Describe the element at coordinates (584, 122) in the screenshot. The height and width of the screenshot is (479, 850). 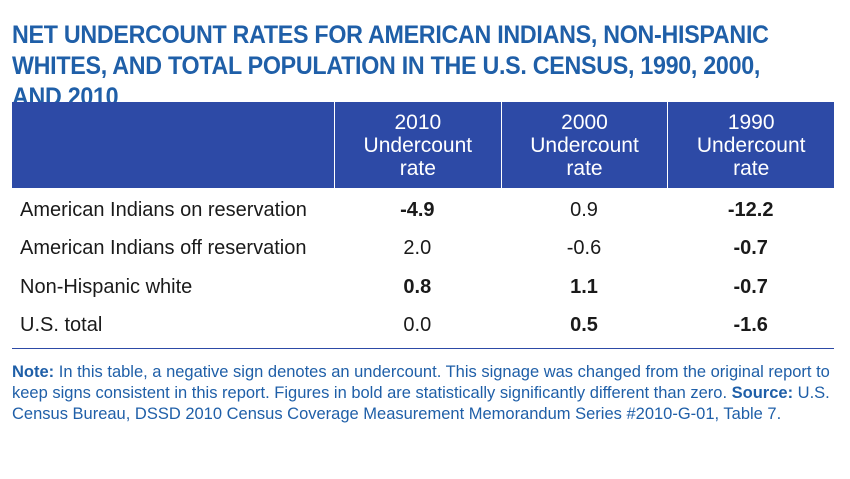
I see `header-year: 2000` at that location.